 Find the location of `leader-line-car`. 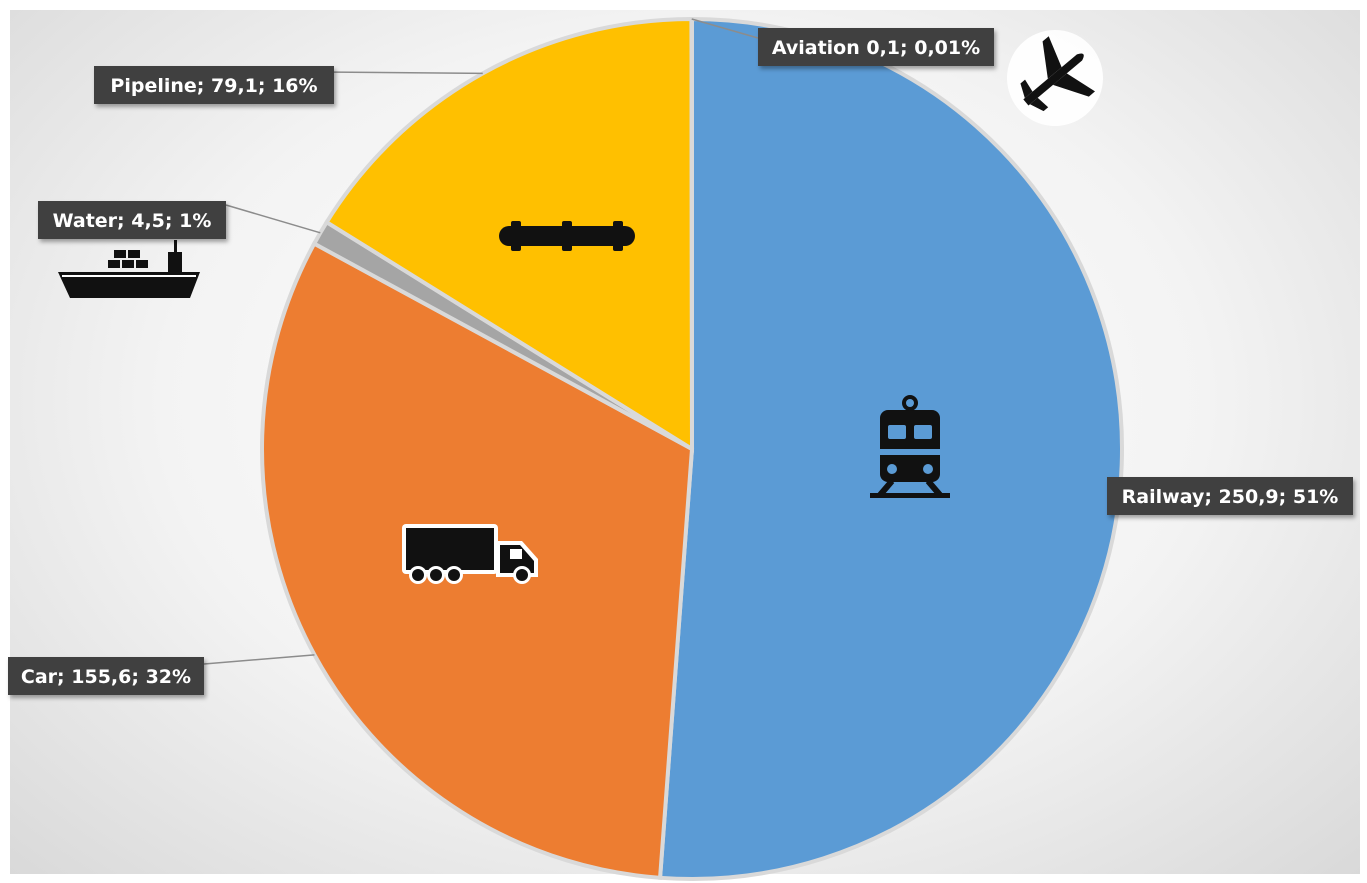

leader-line-car is located at coordinates (259, 659).